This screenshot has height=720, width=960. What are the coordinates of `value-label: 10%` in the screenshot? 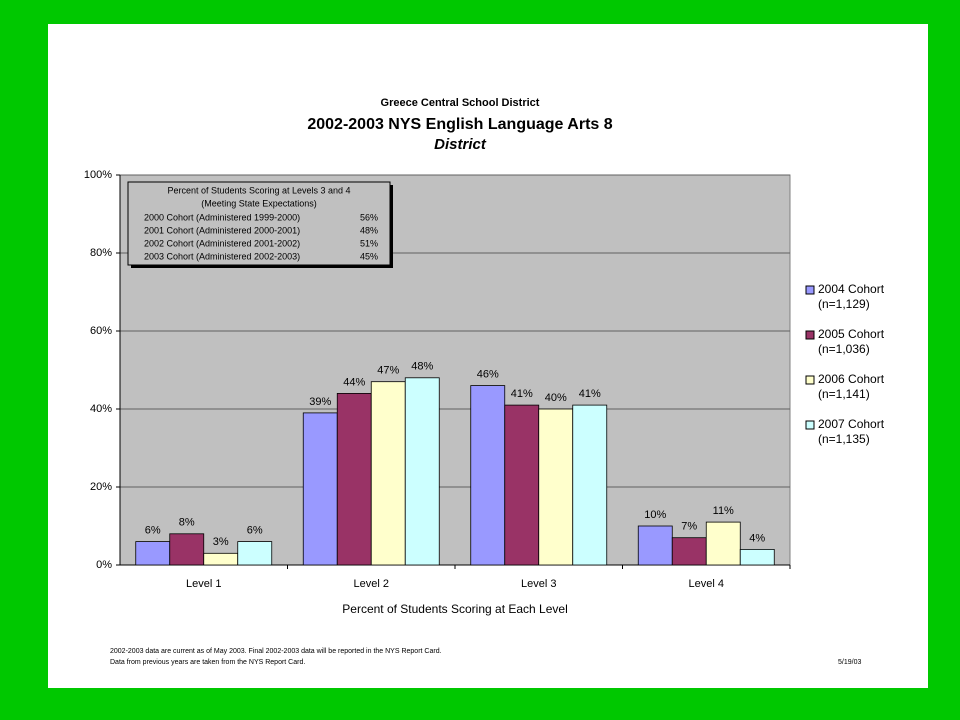 It's located at (655, 515).